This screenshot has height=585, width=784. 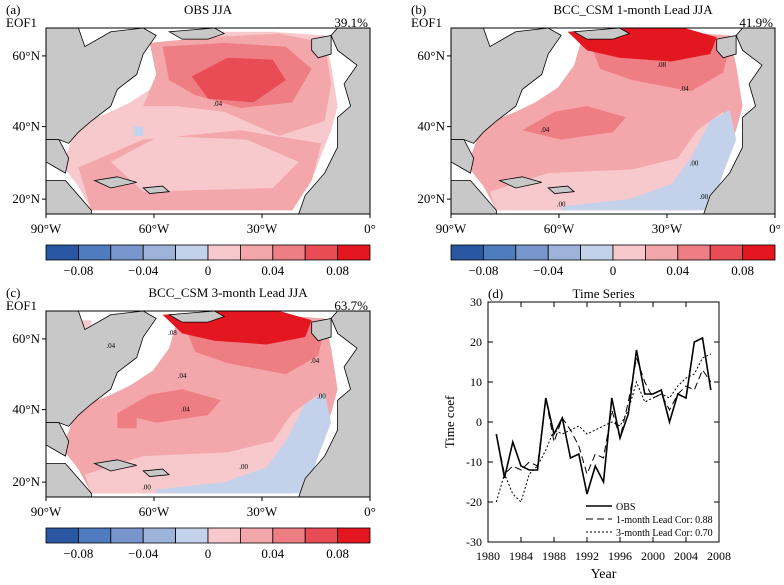 What do you see at coordinates (26, 126) in the screenshot?
I see `y-tick-label: 40°N` at bounding box center [26, 126].